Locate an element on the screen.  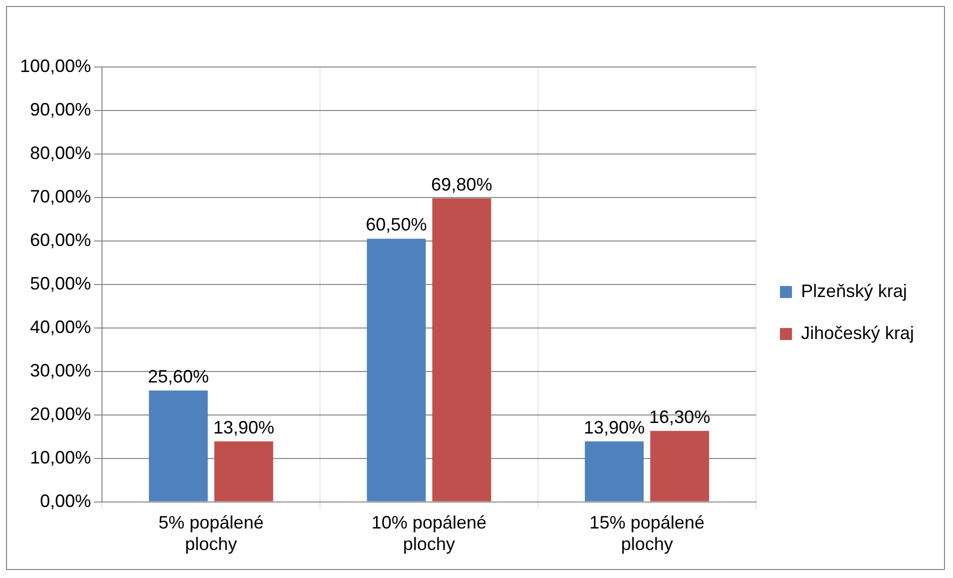
y-tick-label: 40,00% is located at coordinates (61, 326).